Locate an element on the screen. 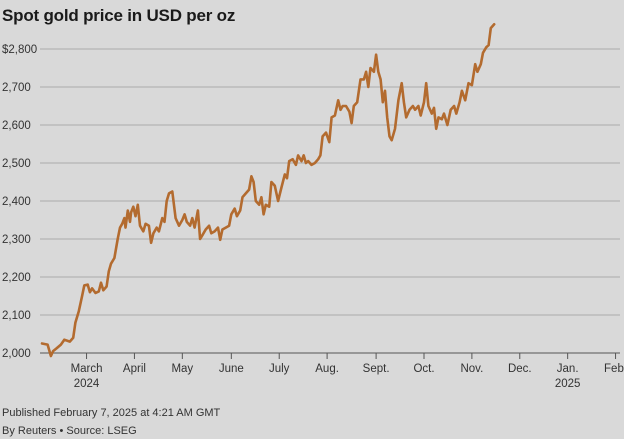 This screenshot has height=439, width=624. y-tick-label: 2,500 is located at coordinates (16, 164).